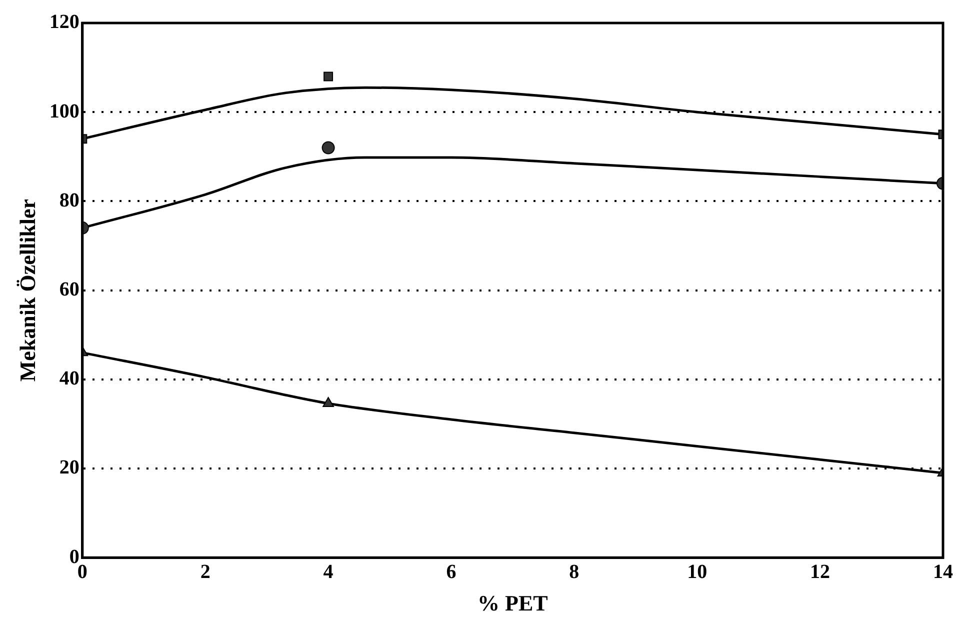  I want to click on x-tick-label: 4, so click(328, 571).